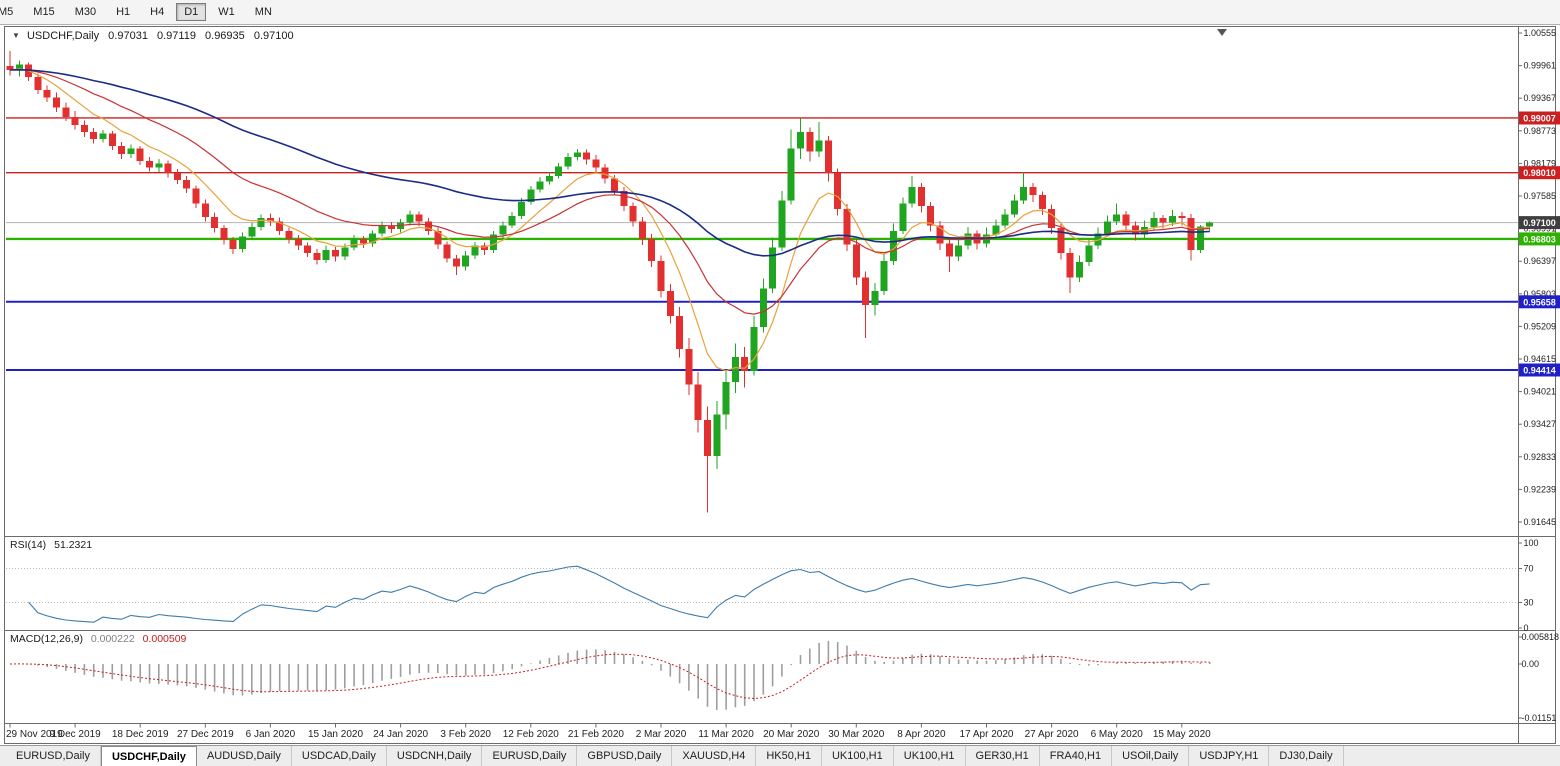 The height and width of the screenshot is (766, 1560). What do you see at coordinates (226, 12) in the screenshot?
I see `timeframe-w1: W1` at bounding box center [226, 12].